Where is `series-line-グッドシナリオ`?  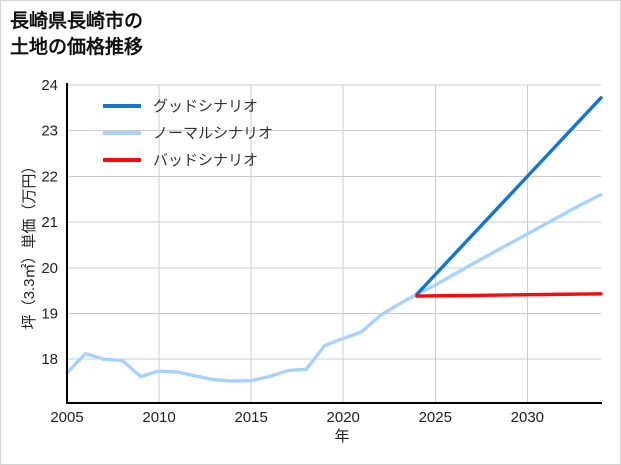
series-line-グッドシナリオ is located at coordinates (509, 196).